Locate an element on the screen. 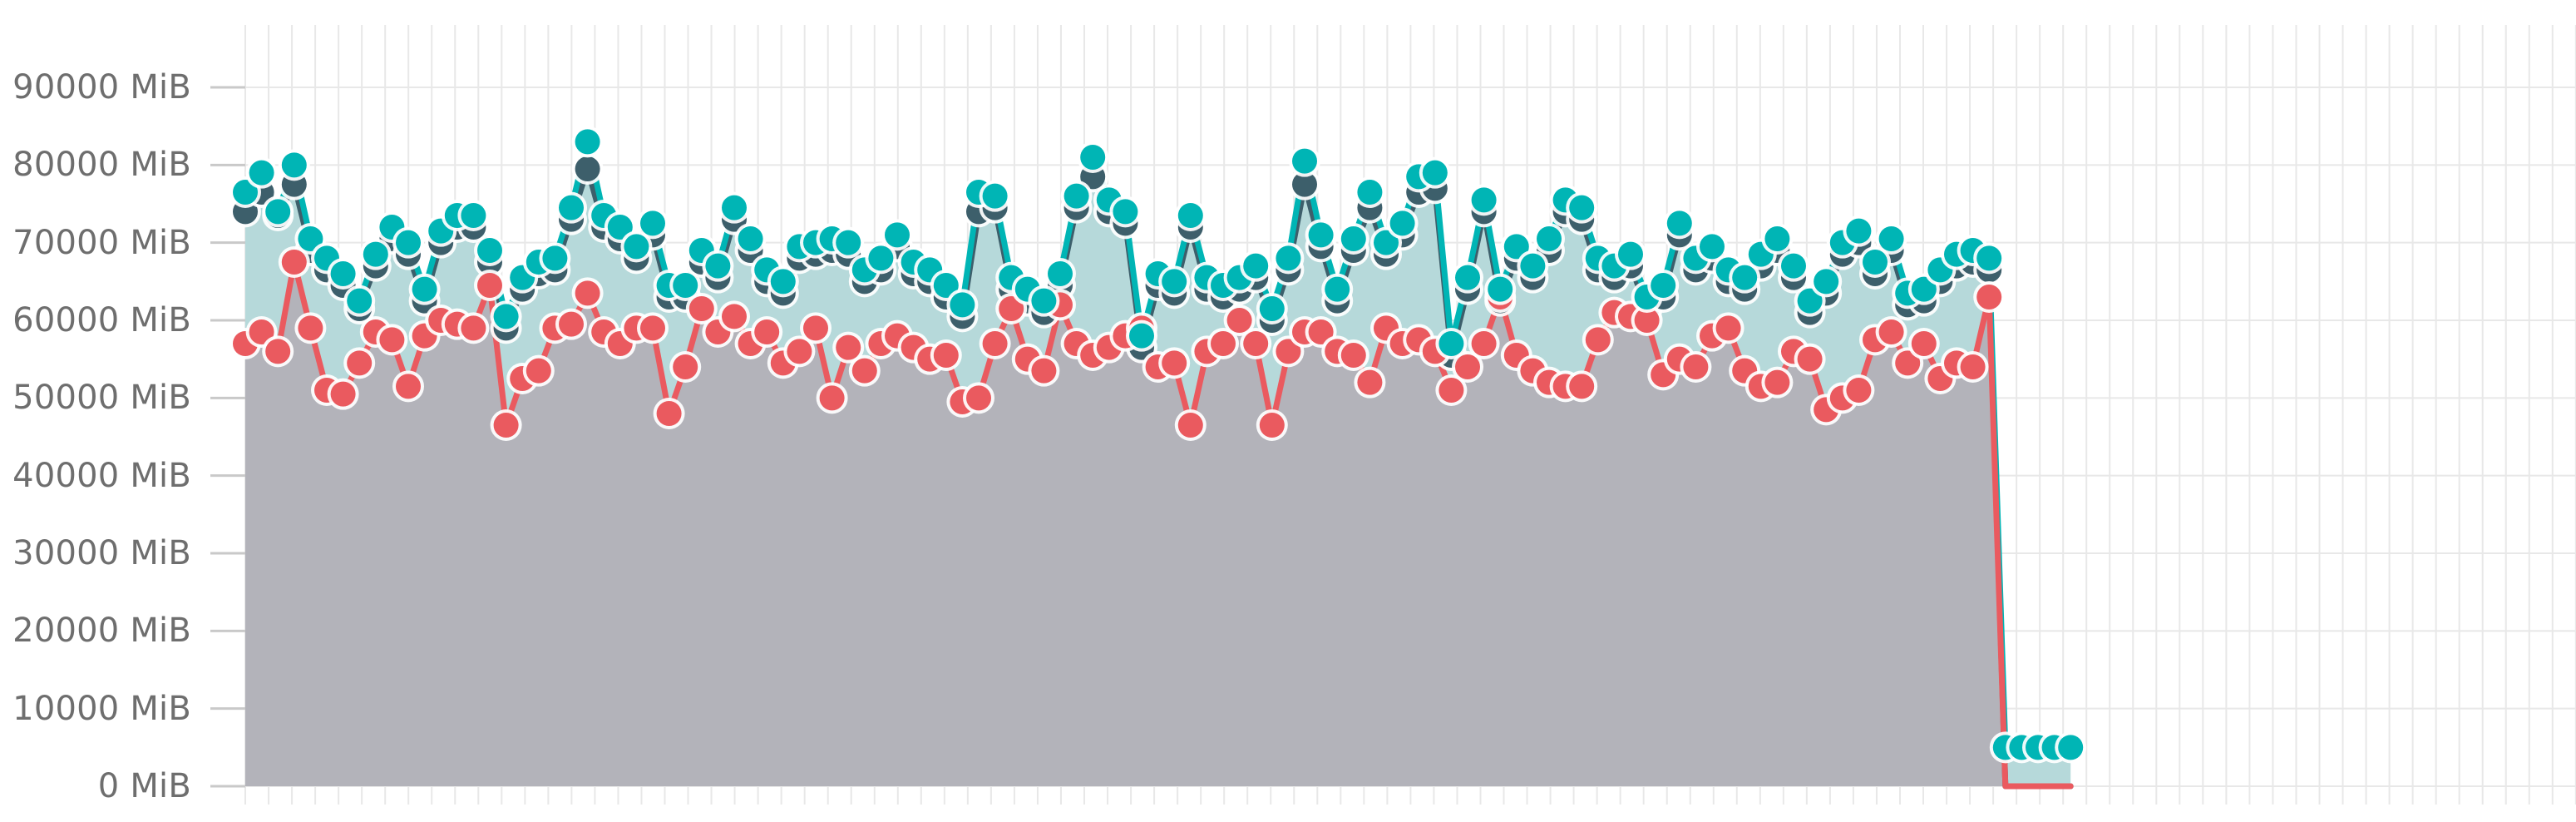 The height and width of the screenshot is (822, 2576). y-axis-tick-label: 70000 MiB is located at coordinates (101, 243).